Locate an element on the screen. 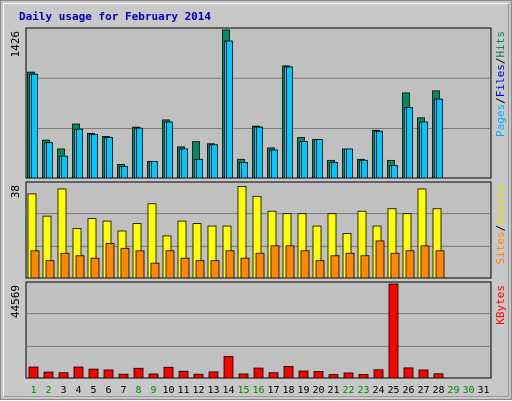 Image resolution: width=512 pixels, height=401 pixels. x-tick-label: 29 is located at coordinates (453, 390).